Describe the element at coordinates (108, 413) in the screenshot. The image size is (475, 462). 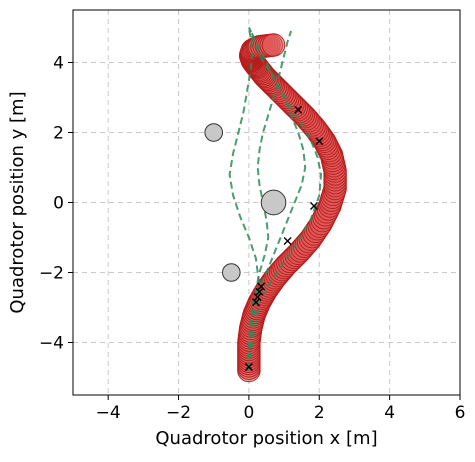
I see `x-tick-label: −4` at that location.